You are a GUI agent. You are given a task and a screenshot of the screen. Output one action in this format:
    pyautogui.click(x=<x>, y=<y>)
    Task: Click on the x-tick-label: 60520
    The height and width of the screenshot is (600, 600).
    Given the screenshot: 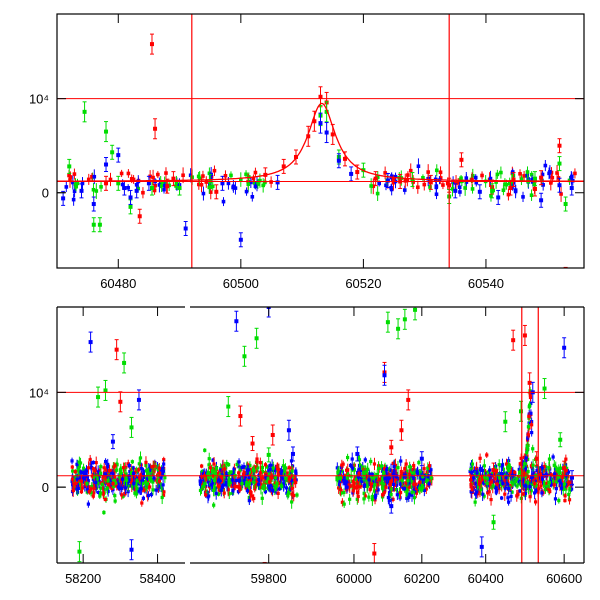 What is the action you would take?
    pyautogui.click(x=363, y=283)
    